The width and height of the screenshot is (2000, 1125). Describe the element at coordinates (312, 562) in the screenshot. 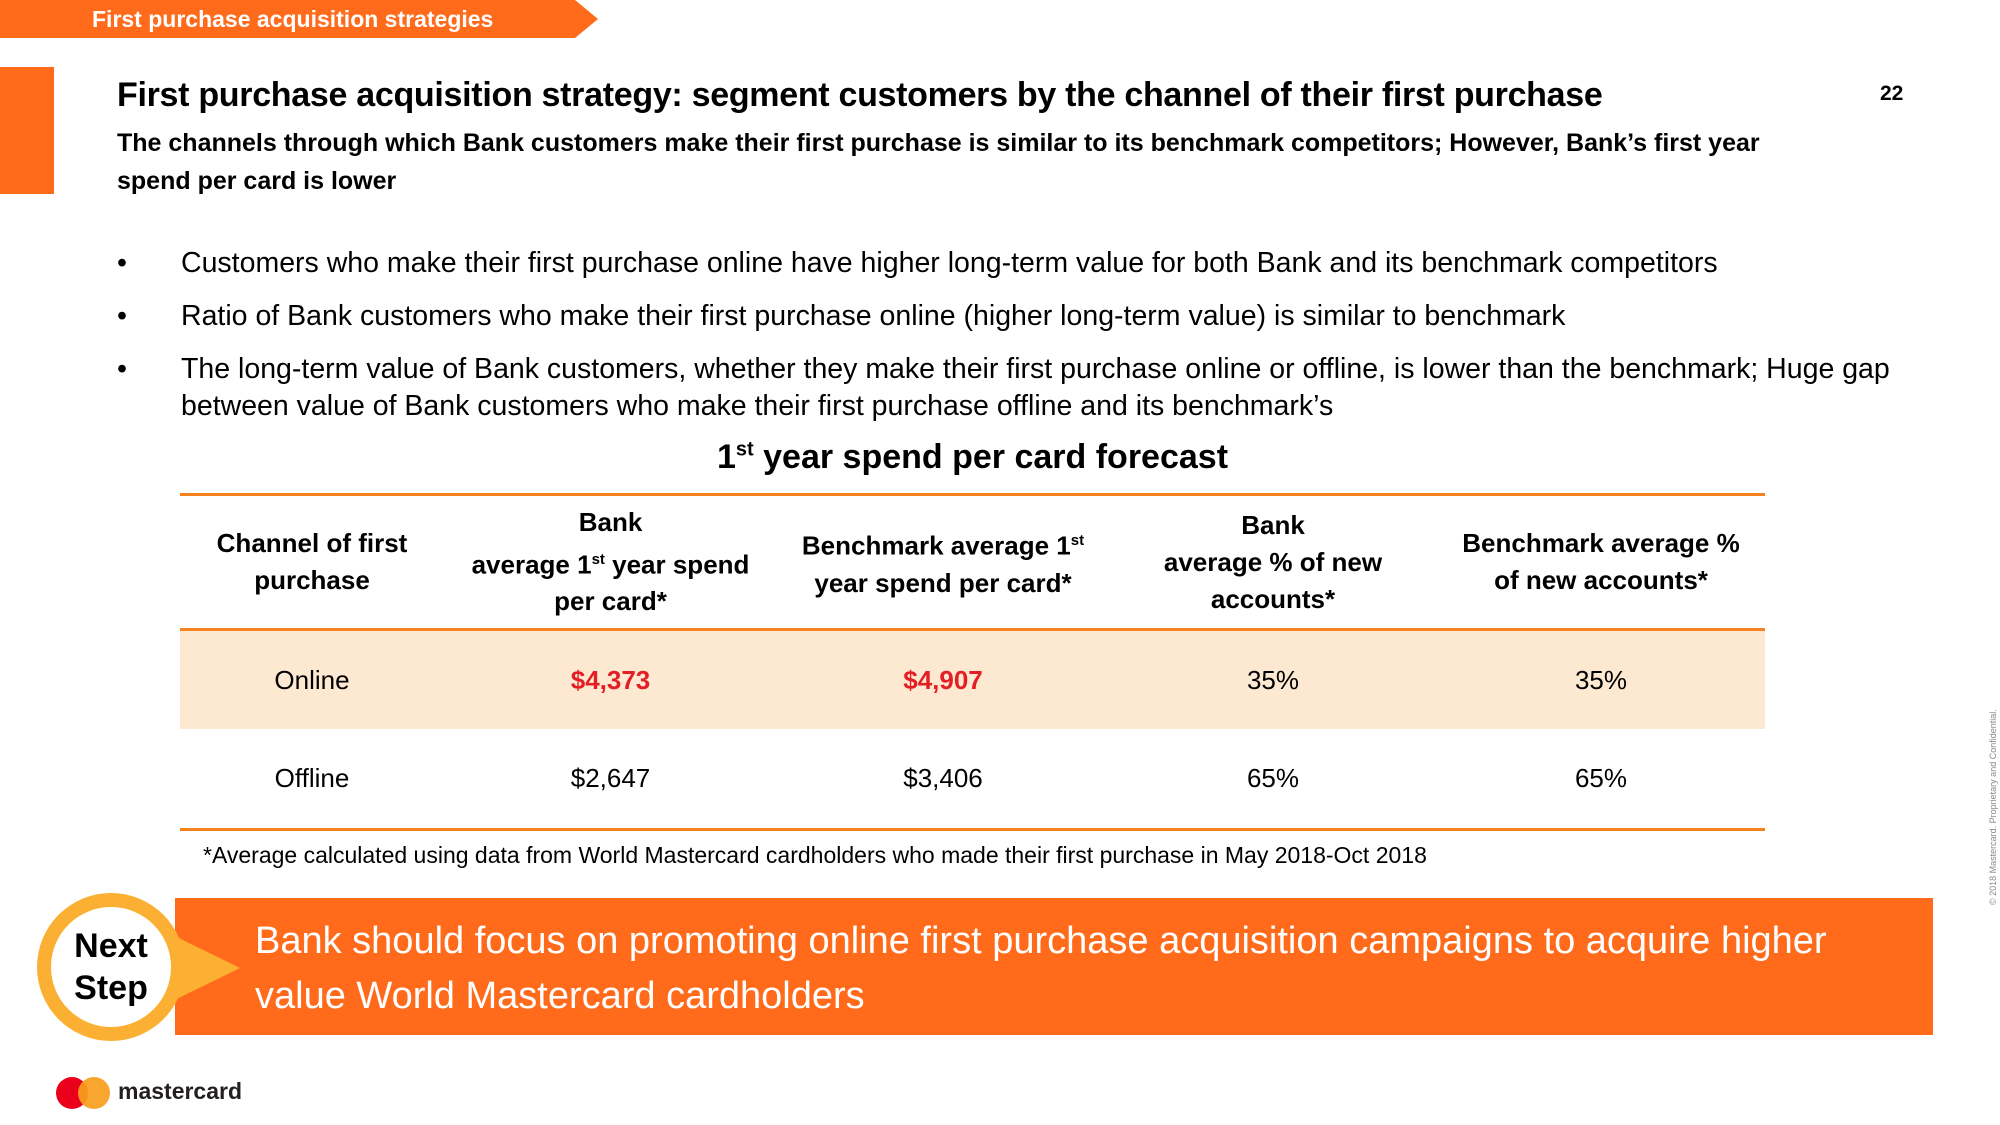

I see `header-channel: Channel of first purchase` at that location.